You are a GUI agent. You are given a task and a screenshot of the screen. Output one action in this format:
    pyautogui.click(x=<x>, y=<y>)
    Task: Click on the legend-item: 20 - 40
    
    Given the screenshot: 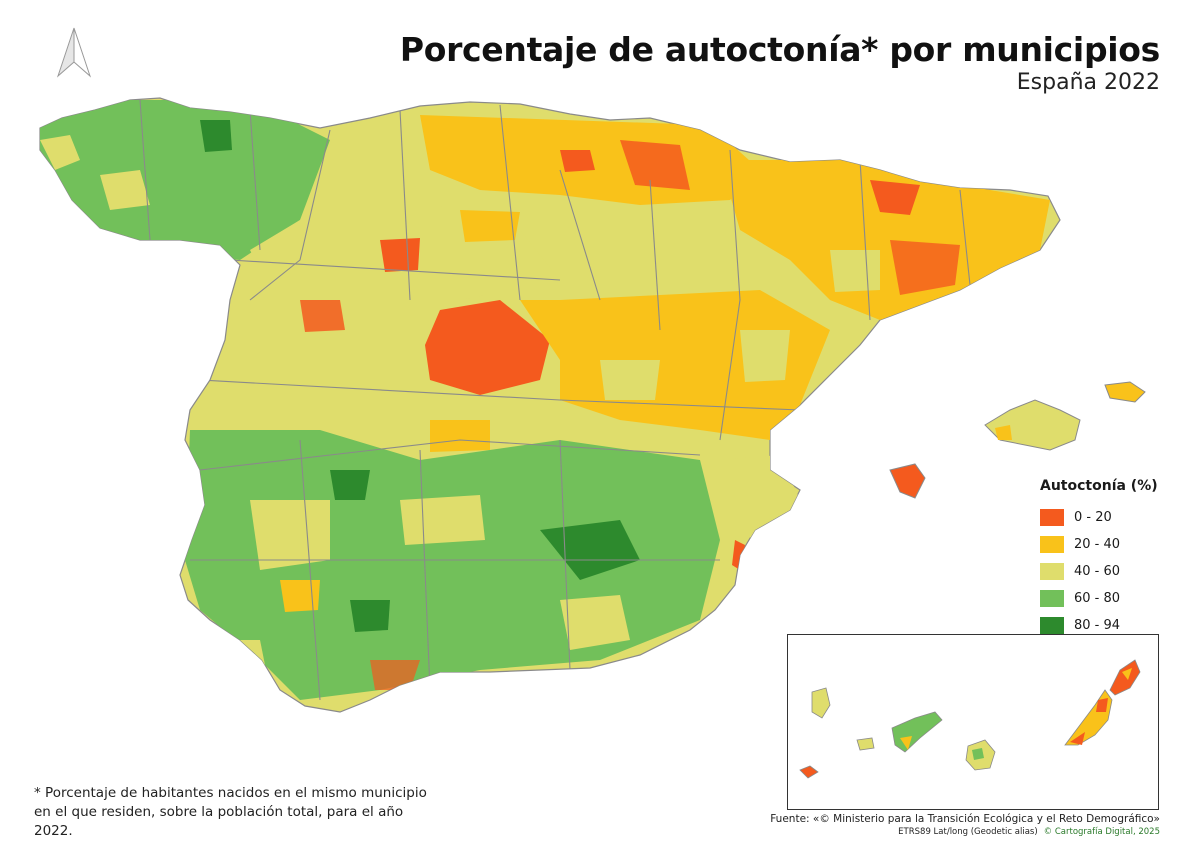 What is the action you would take?
    pyautogui.click(x=1105, y=544)
    